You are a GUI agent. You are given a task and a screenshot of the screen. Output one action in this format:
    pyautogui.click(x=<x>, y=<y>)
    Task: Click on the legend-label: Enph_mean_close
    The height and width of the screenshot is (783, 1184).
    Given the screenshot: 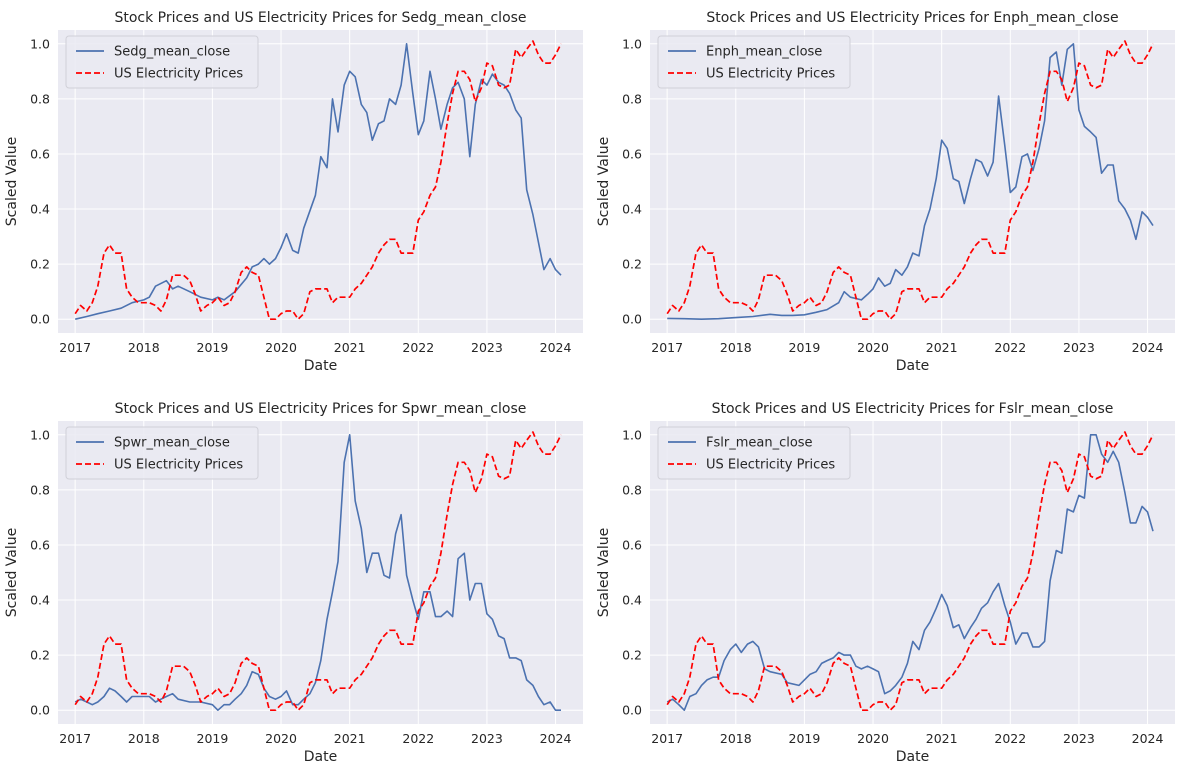 What is the action you would take?
    pyautogui.click(x=764, y=52)
    